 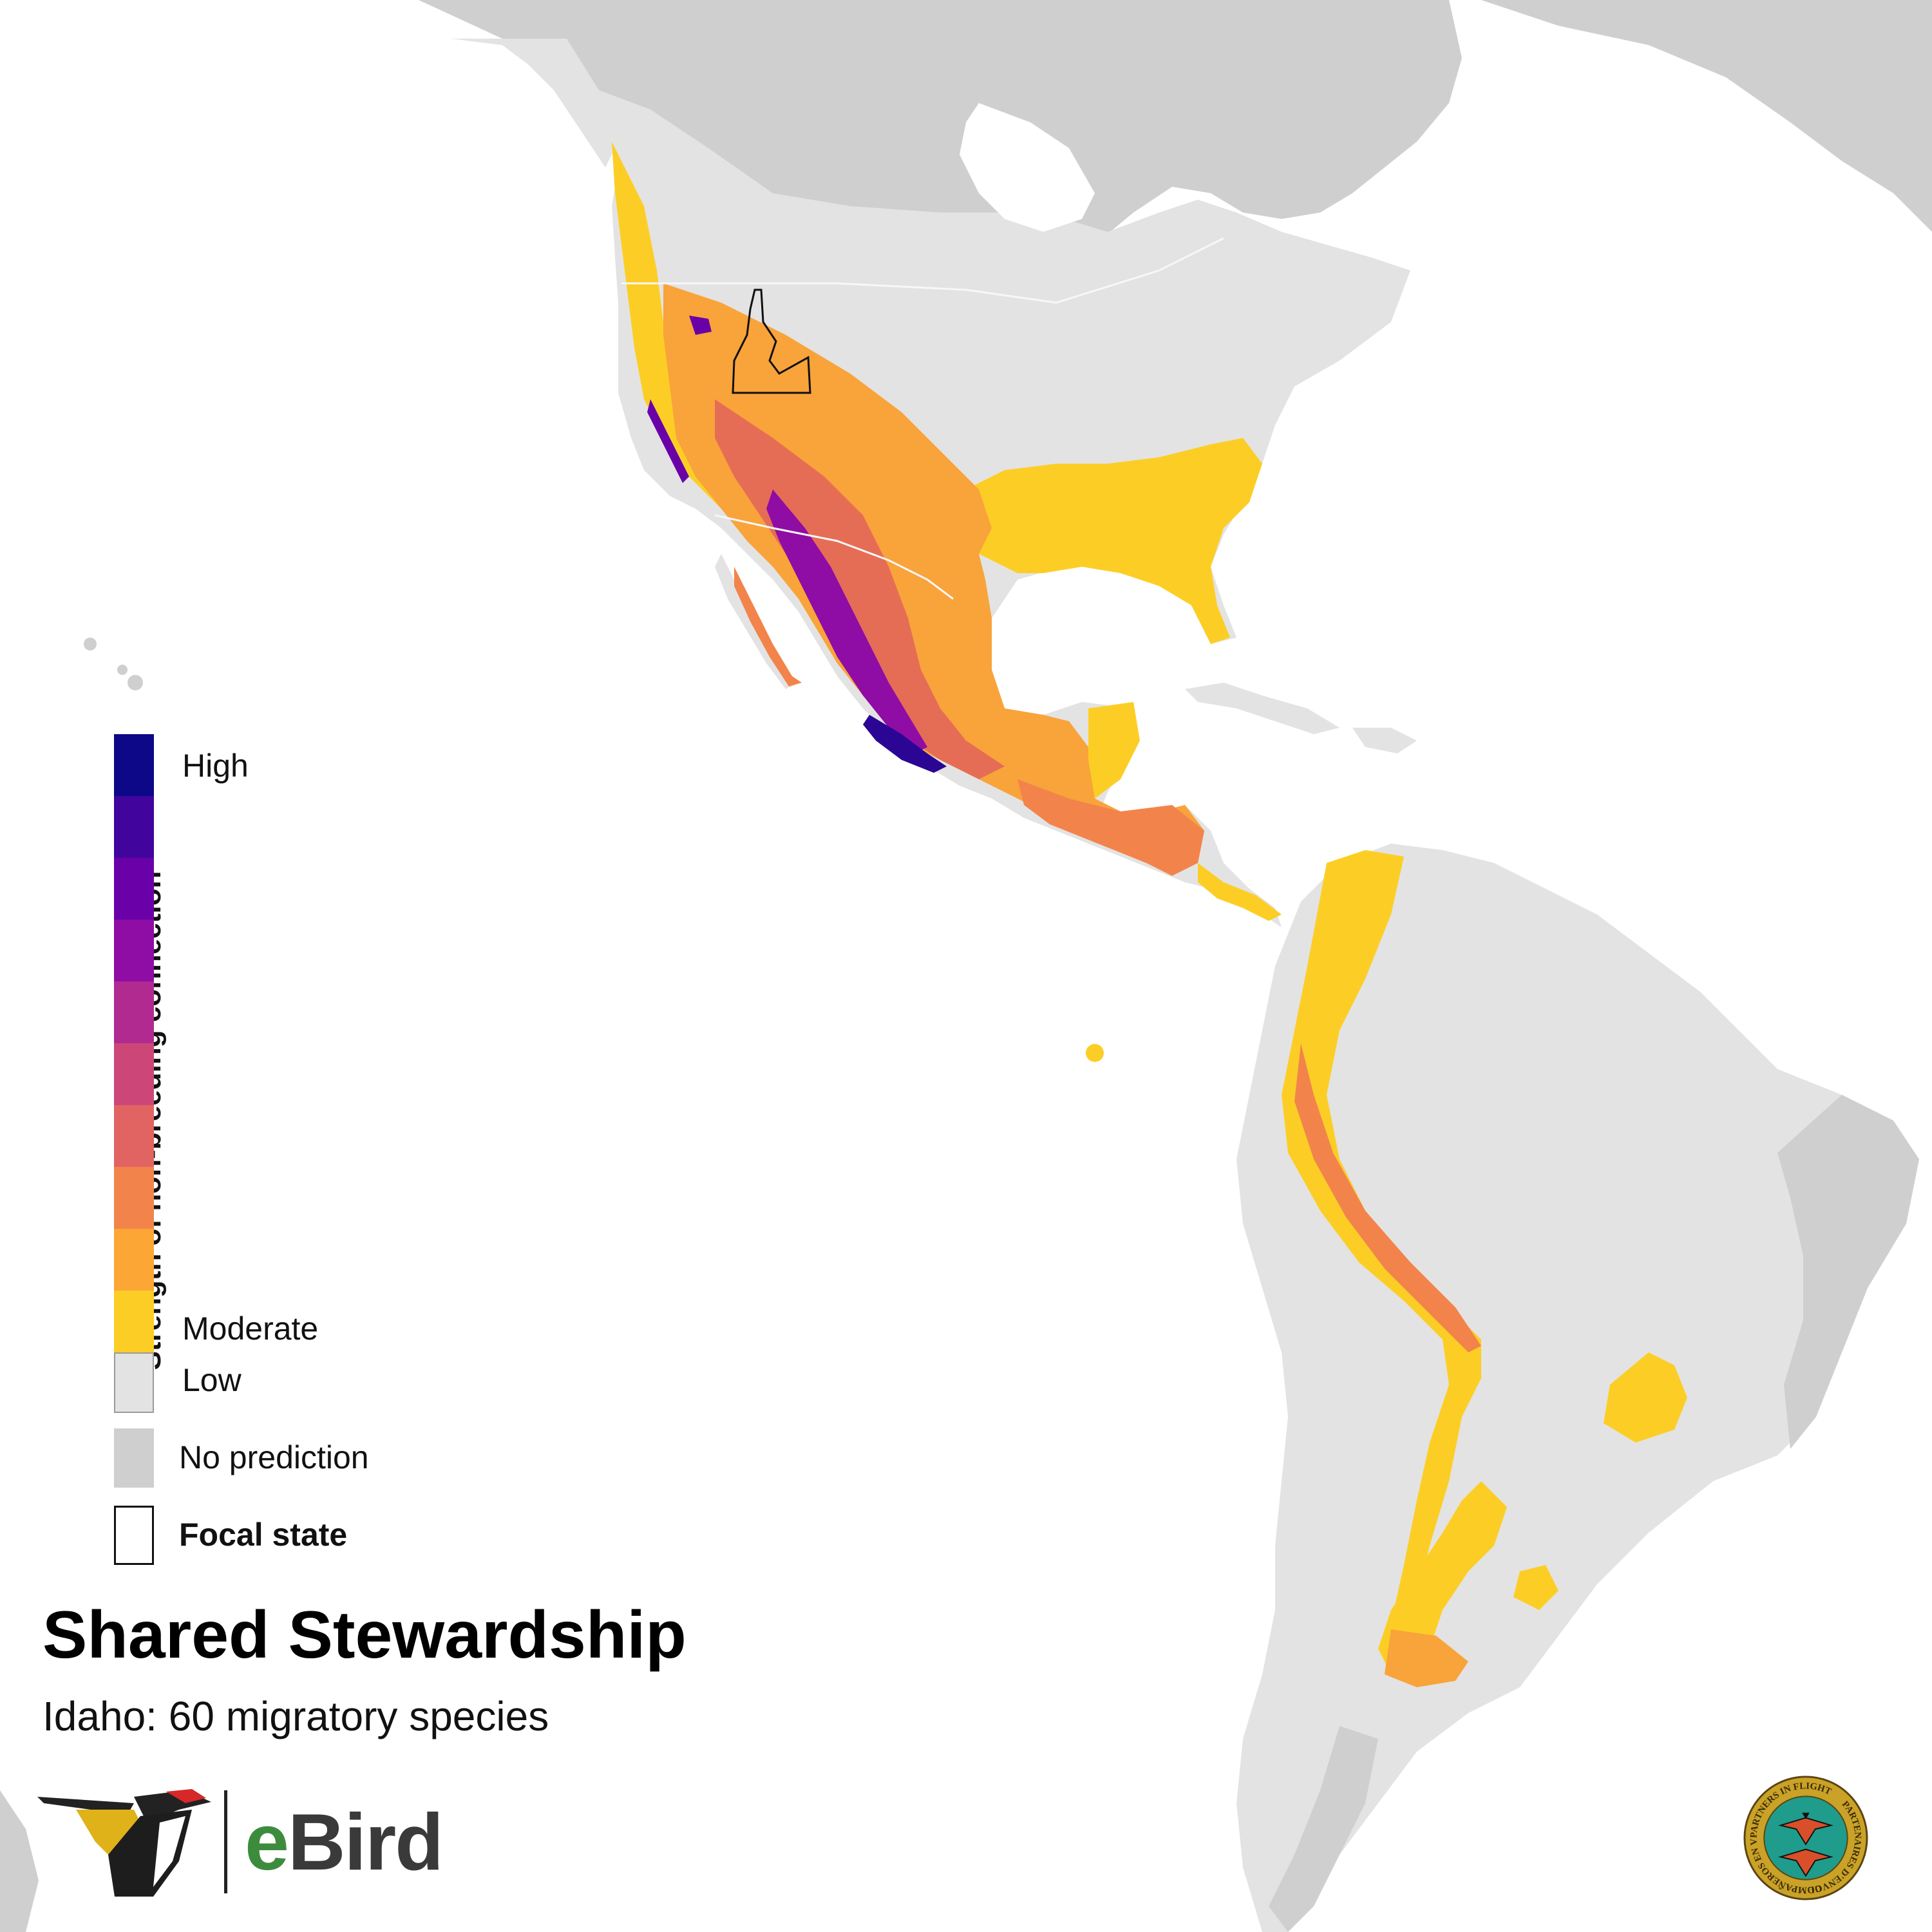 What do you see at coordinates (668, 441) in the screenshot?
I see `california-purple-region` at bounding box center [668, 441].